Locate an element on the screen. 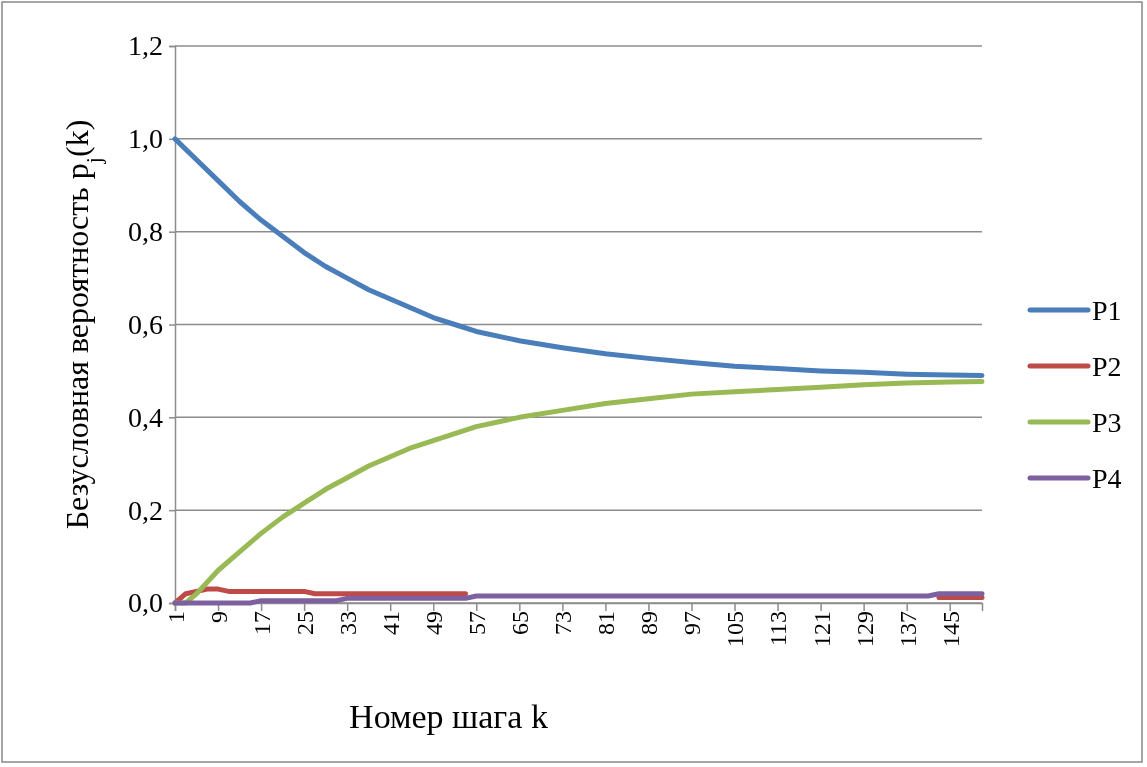 This screenshot has height=767, width=1147. x-tick-label: 73 is located at coordinates (563, 623).